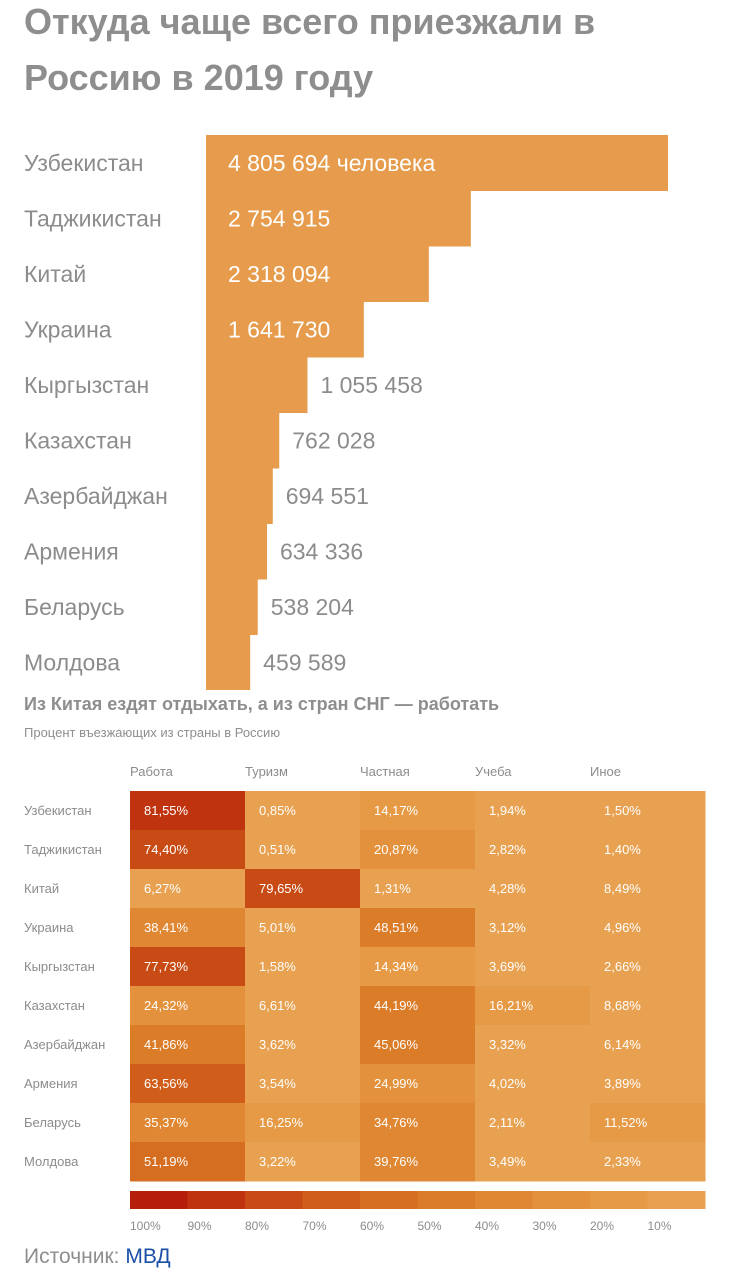  What do you see at coordinates (507, 1044) in the screenshot?
I see `heatmap-cell-label: 3,32%` at bounding box center [507, 1044].